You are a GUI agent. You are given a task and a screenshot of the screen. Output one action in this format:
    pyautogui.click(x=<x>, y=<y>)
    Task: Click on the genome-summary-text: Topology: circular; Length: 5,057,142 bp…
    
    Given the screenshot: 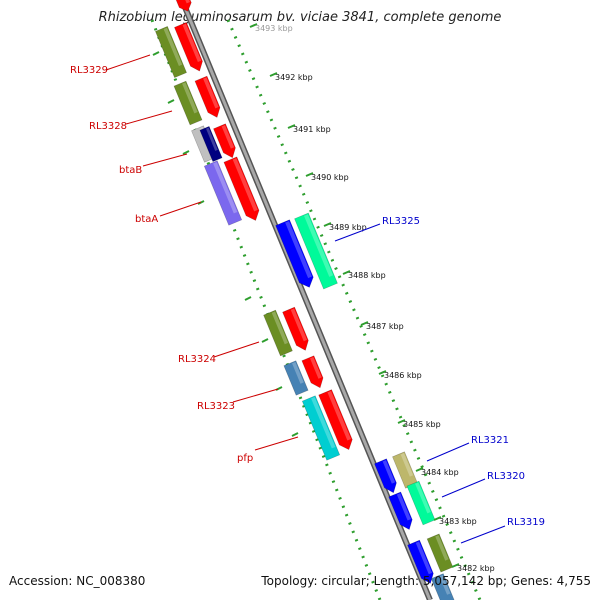 What is the action you would take?
    pyautogui.click(x=426, y=581)
    